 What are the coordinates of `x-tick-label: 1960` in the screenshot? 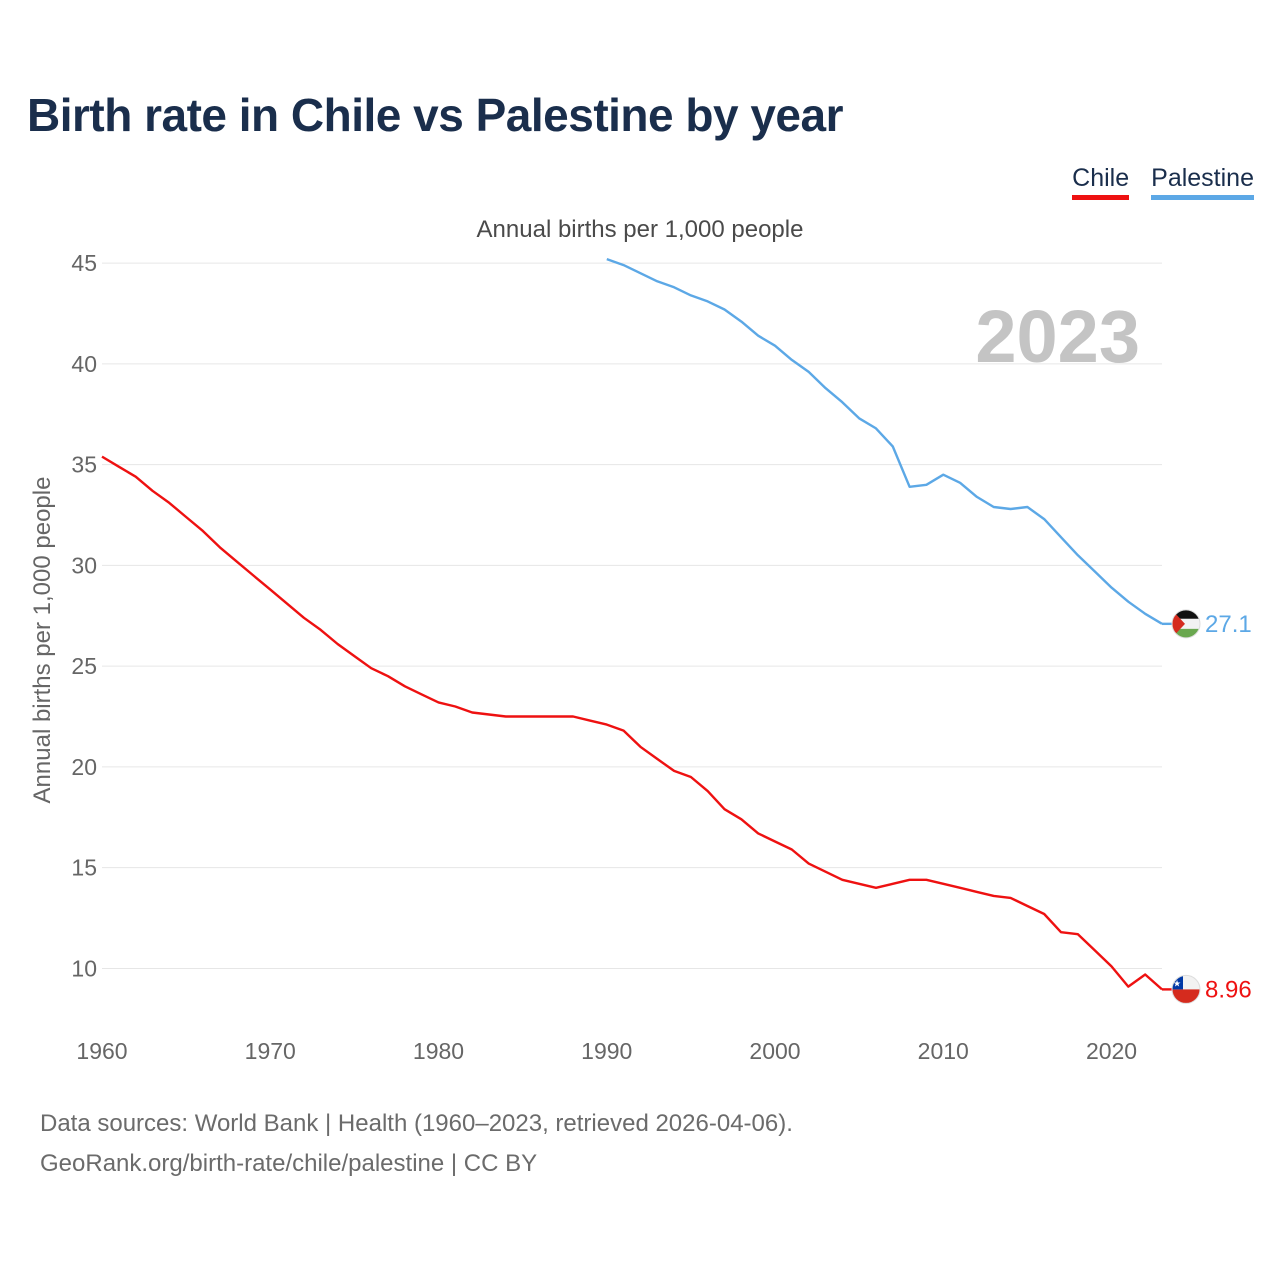 It's located at (101, 1051).